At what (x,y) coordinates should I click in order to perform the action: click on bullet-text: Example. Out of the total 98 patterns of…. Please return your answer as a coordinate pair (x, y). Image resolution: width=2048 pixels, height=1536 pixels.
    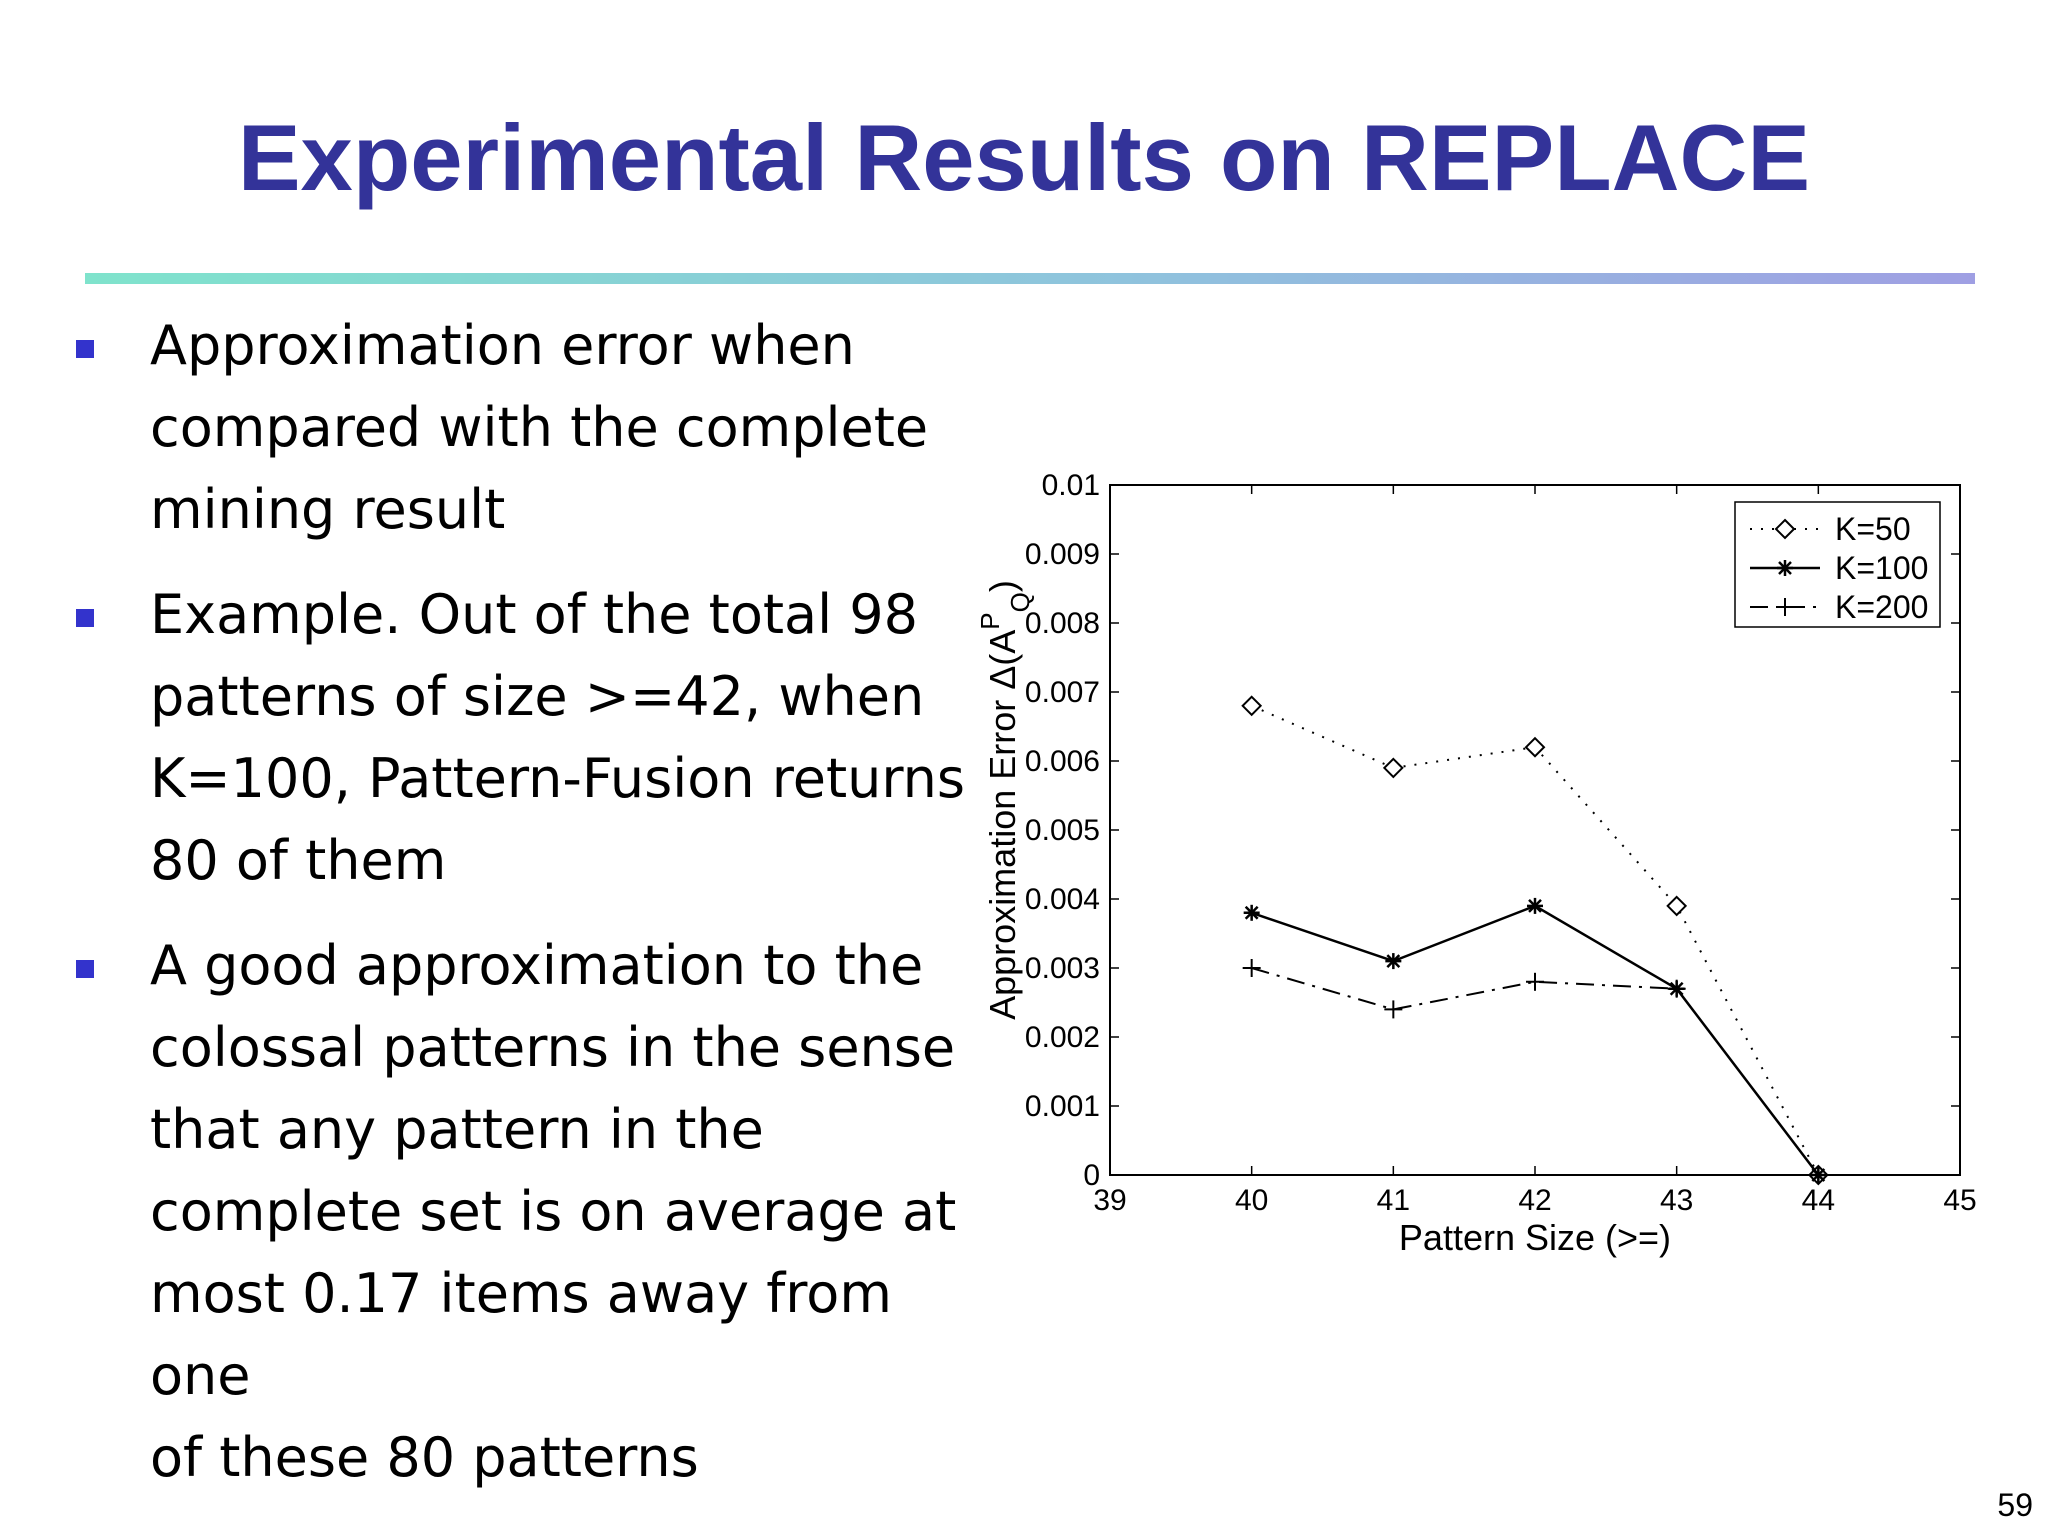
    Looking at the image, I should click on (557, 737).